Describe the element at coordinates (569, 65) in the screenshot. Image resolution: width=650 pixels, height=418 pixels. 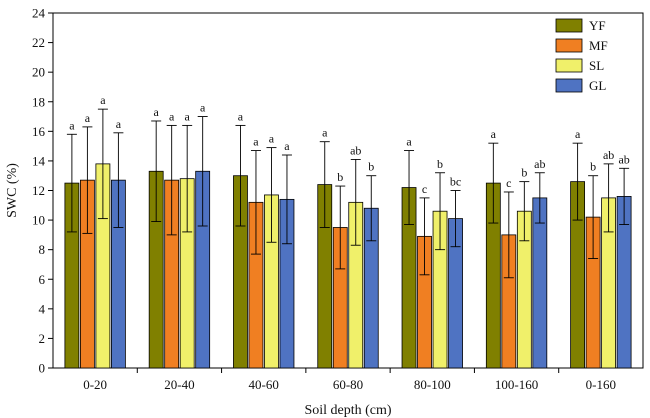
I see `legend-swatch-sl` at that location.